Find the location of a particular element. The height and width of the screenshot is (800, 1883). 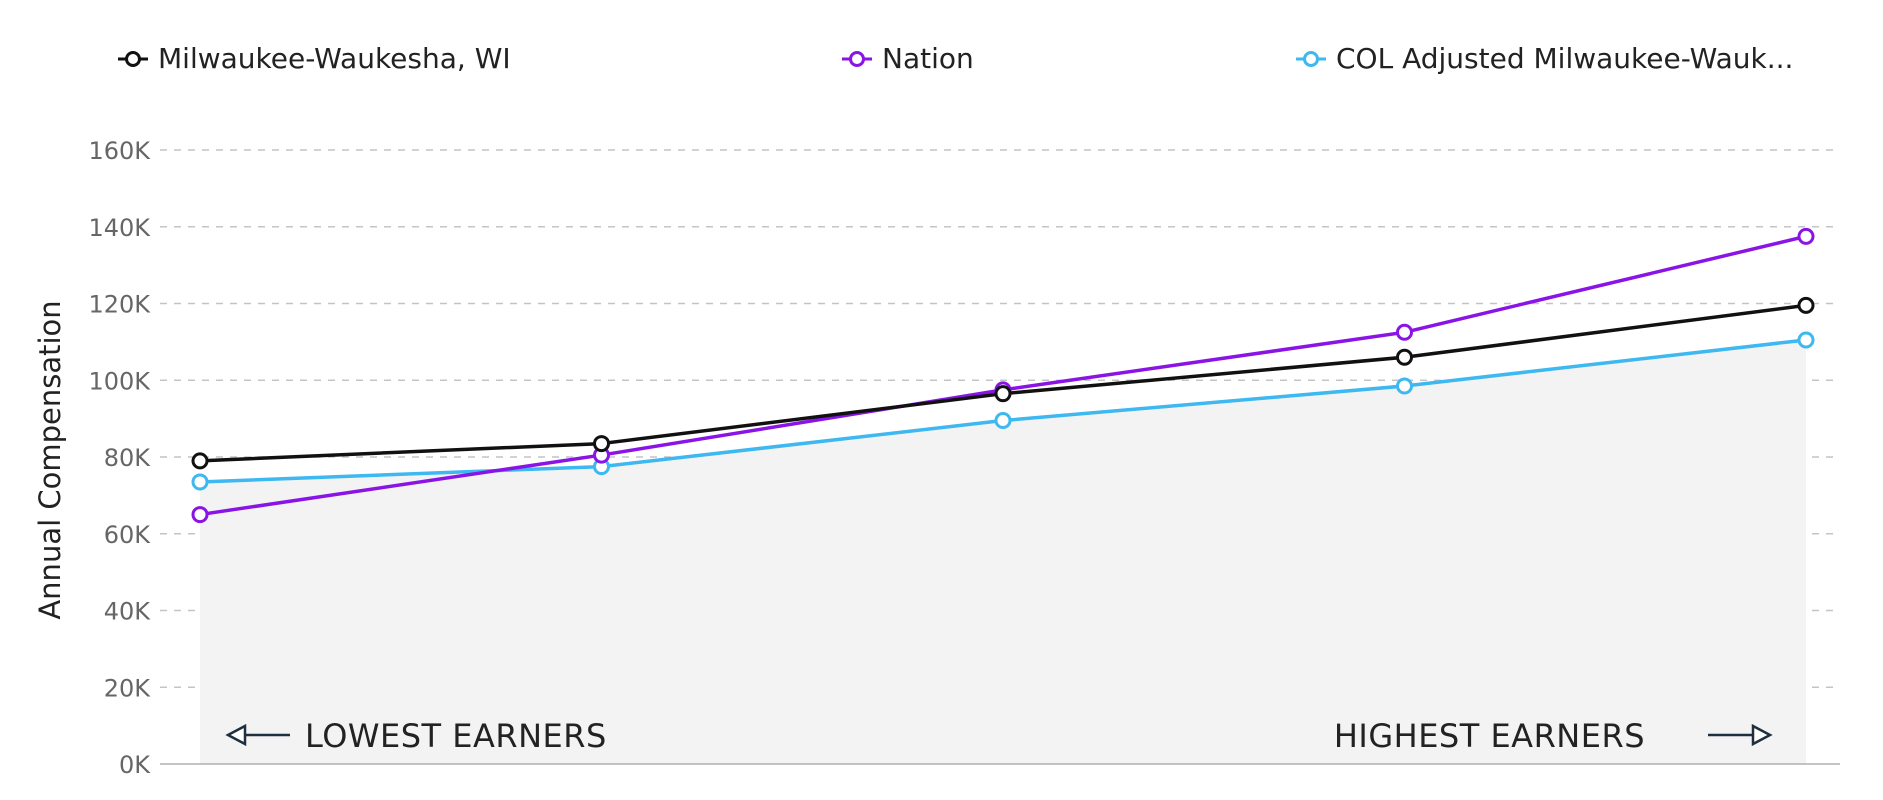

y-tick-label: 140K is located at coordinates (119, 228).